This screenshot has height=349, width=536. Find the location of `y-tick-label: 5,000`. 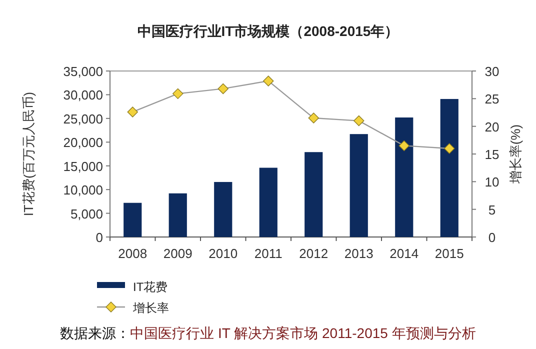

y-tick-label: 5,000 is located at coordinates (86, 214).